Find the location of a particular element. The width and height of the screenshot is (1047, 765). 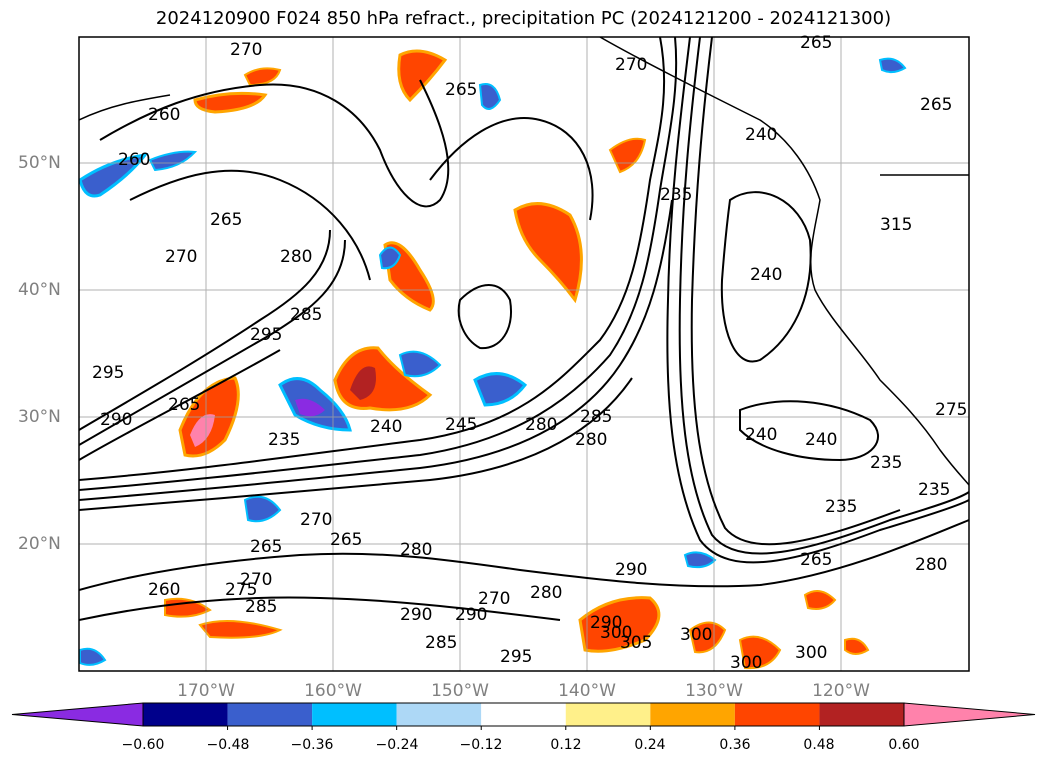

lon-label-130w: 130°W is located at coordinates (714, 691).